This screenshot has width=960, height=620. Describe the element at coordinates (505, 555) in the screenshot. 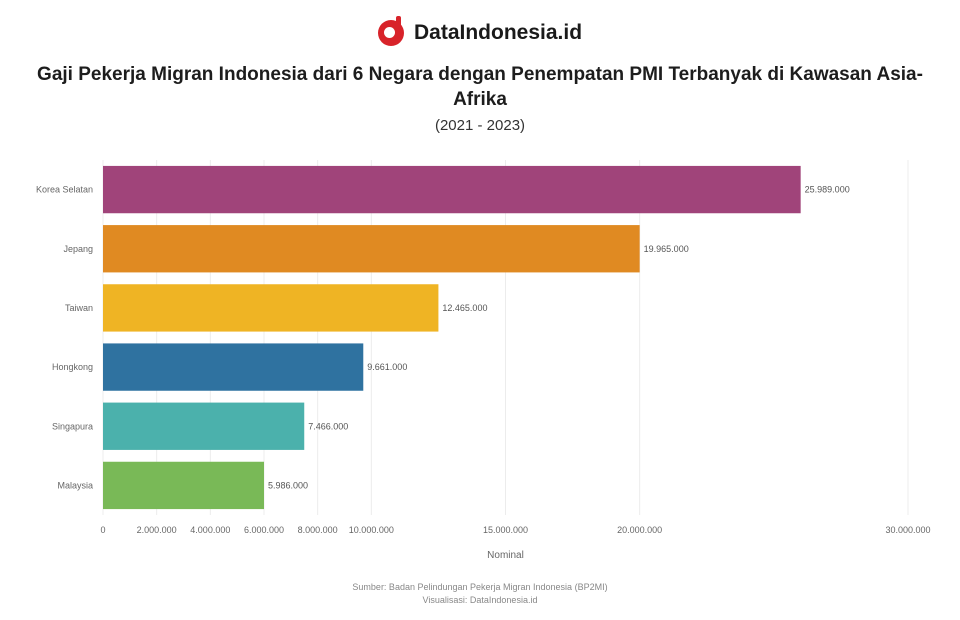

I see `x-axis-title: Nominal` at that location.